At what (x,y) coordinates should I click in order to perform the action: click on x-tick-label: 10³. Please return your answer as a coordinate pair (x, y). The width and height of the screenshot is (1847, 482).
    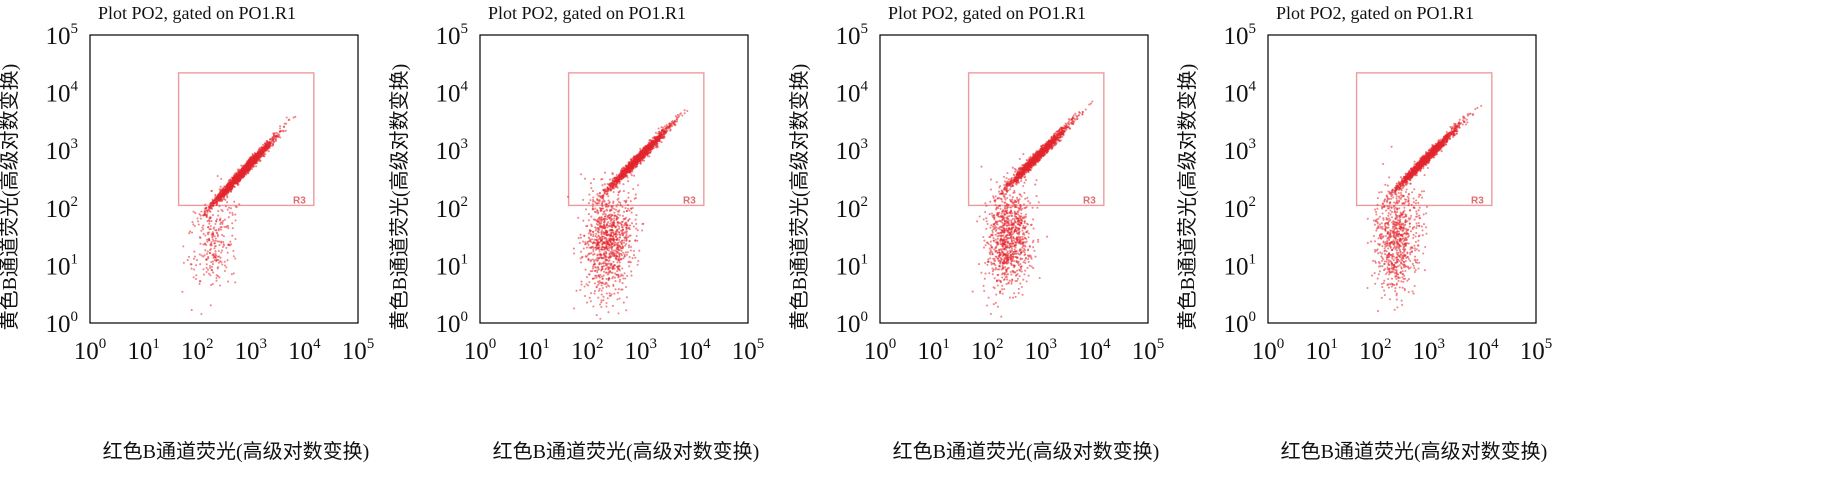
    Looking at the image, I should click on (251, 350).